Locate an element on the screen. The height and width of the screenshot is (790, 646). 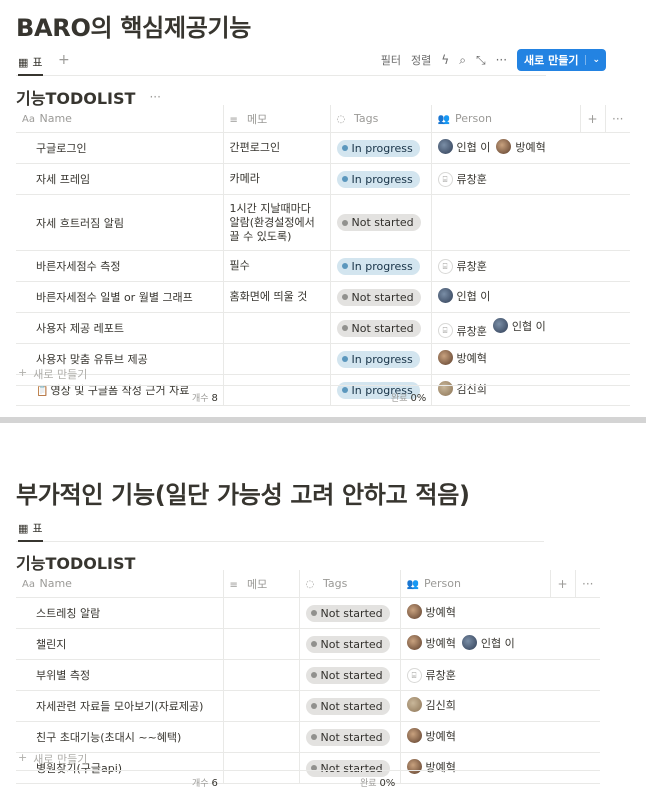
table-row: 스트레칭 알람 Not started 방예혁 is located at coordinates (308, 613).